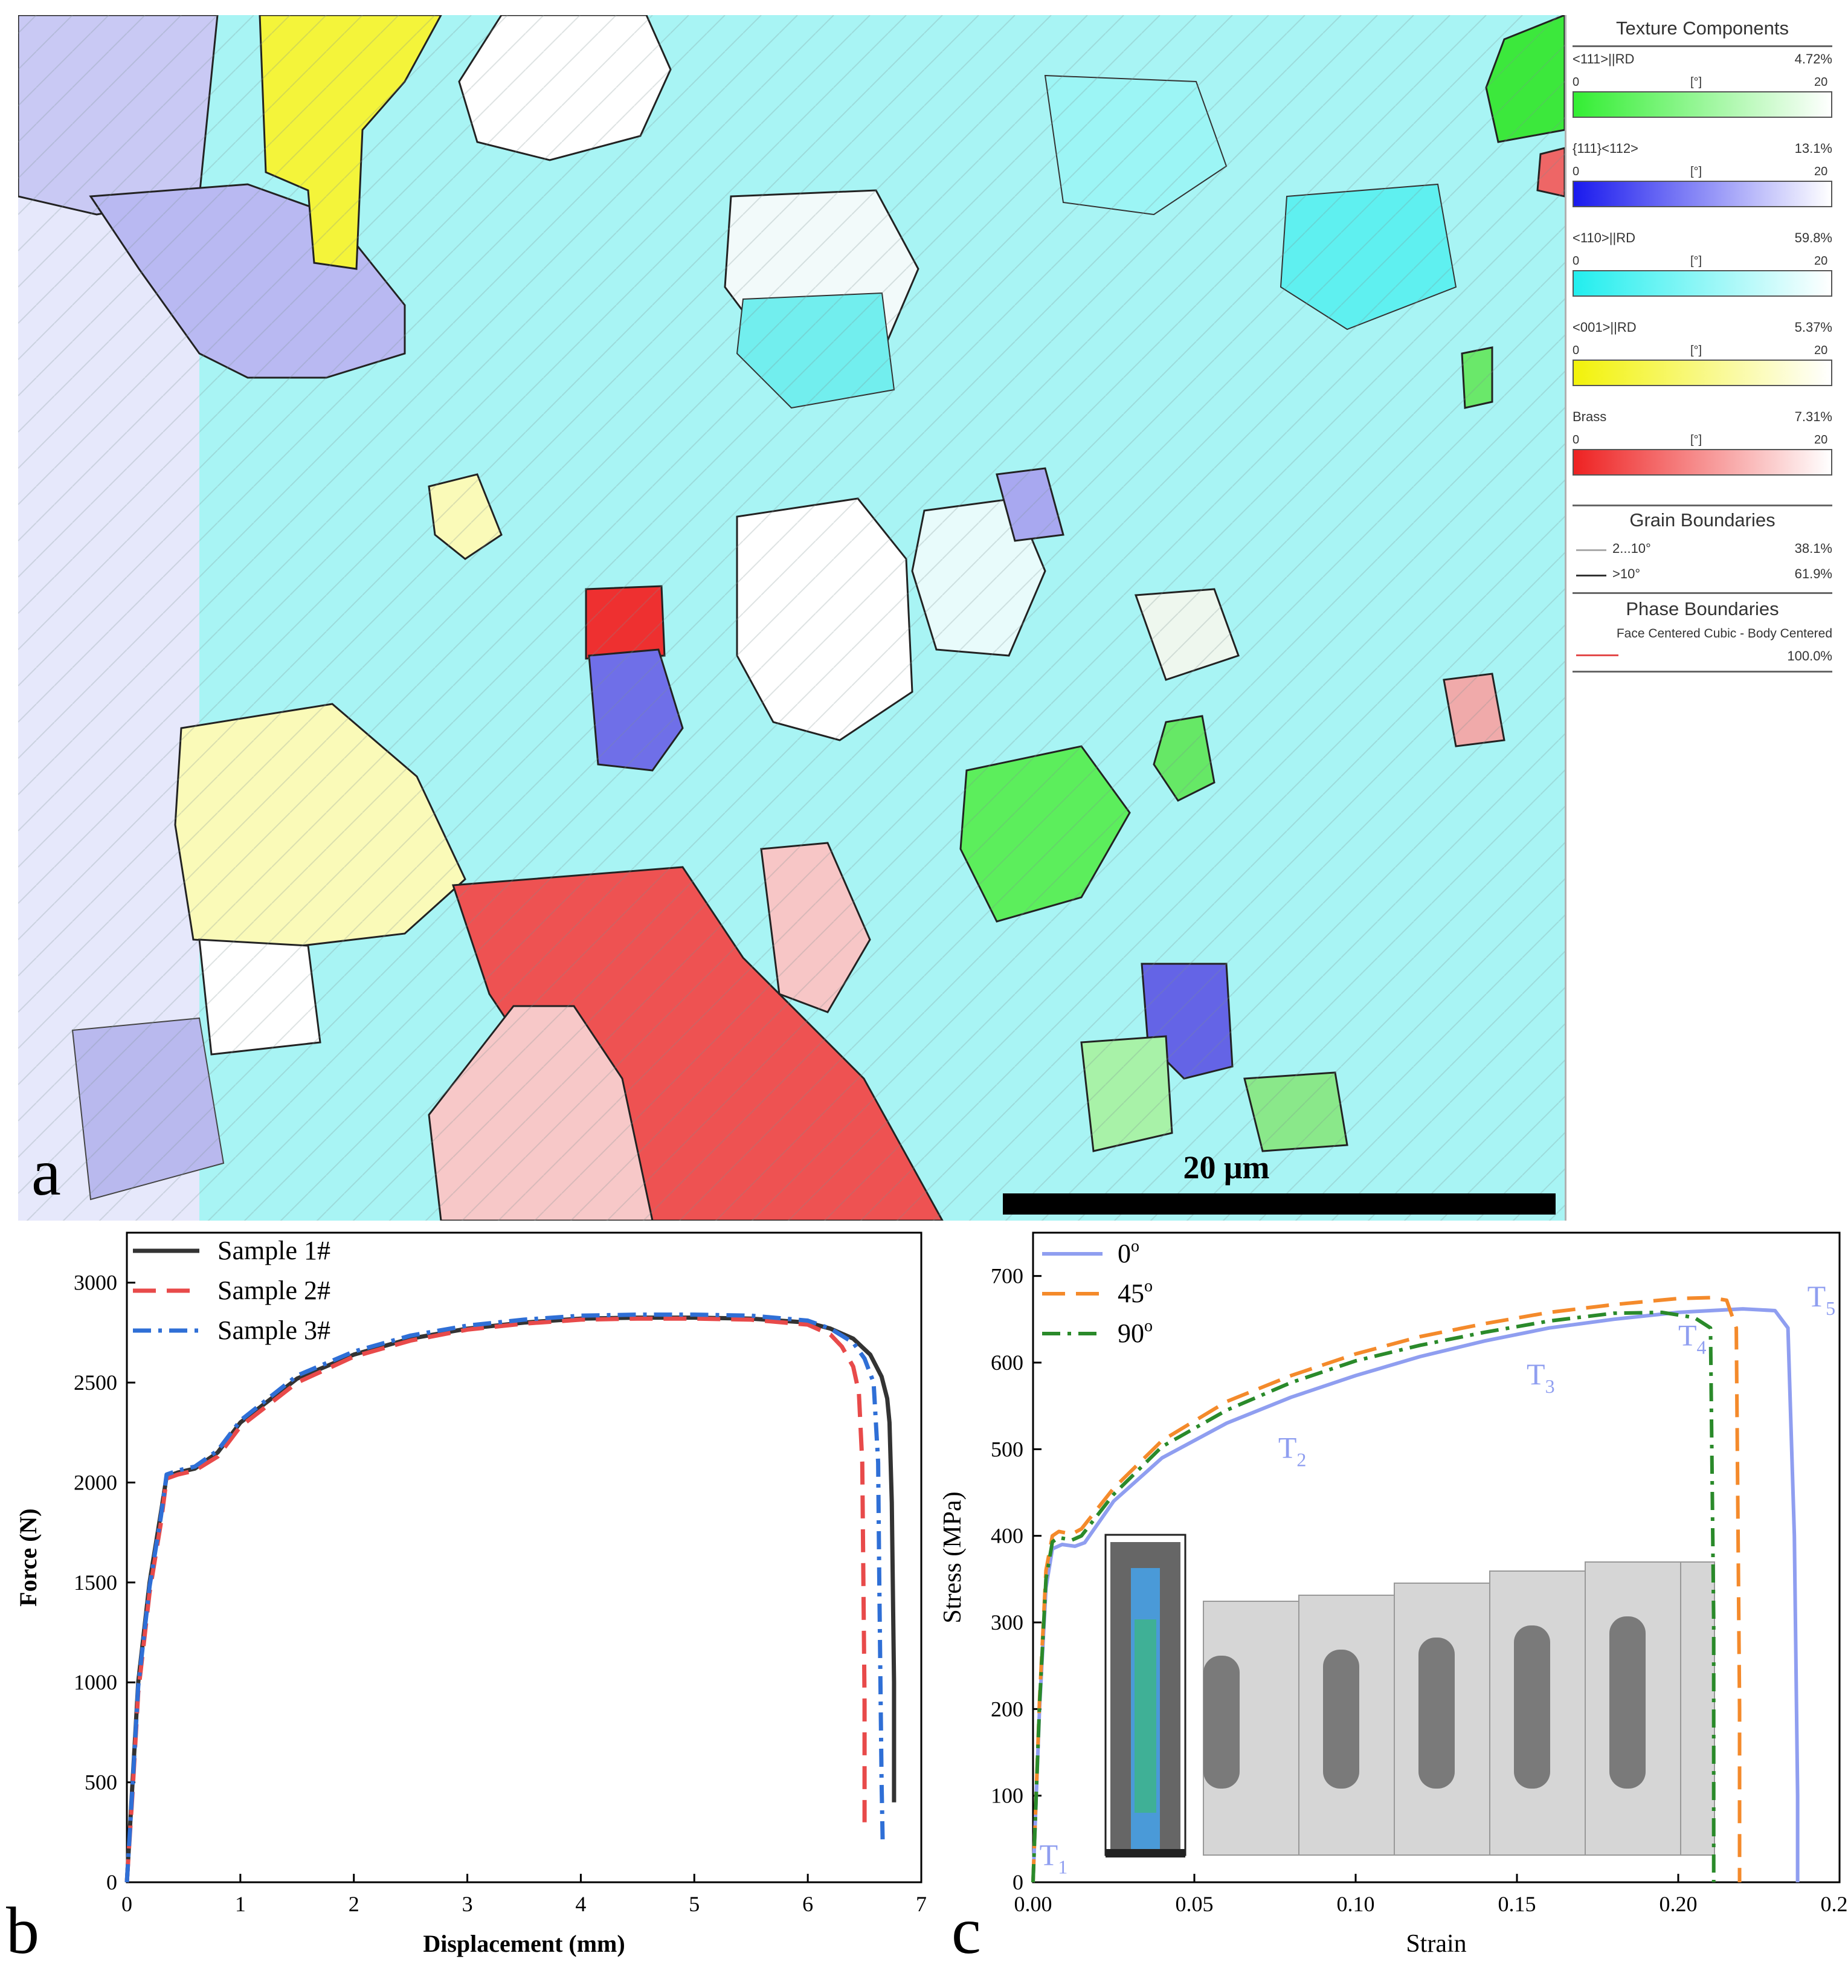 The image size is (1848, 1988). Describe the element at coordinates (1541, 1377) in the screenshot. I see `stage-annotation: T3` at that location.